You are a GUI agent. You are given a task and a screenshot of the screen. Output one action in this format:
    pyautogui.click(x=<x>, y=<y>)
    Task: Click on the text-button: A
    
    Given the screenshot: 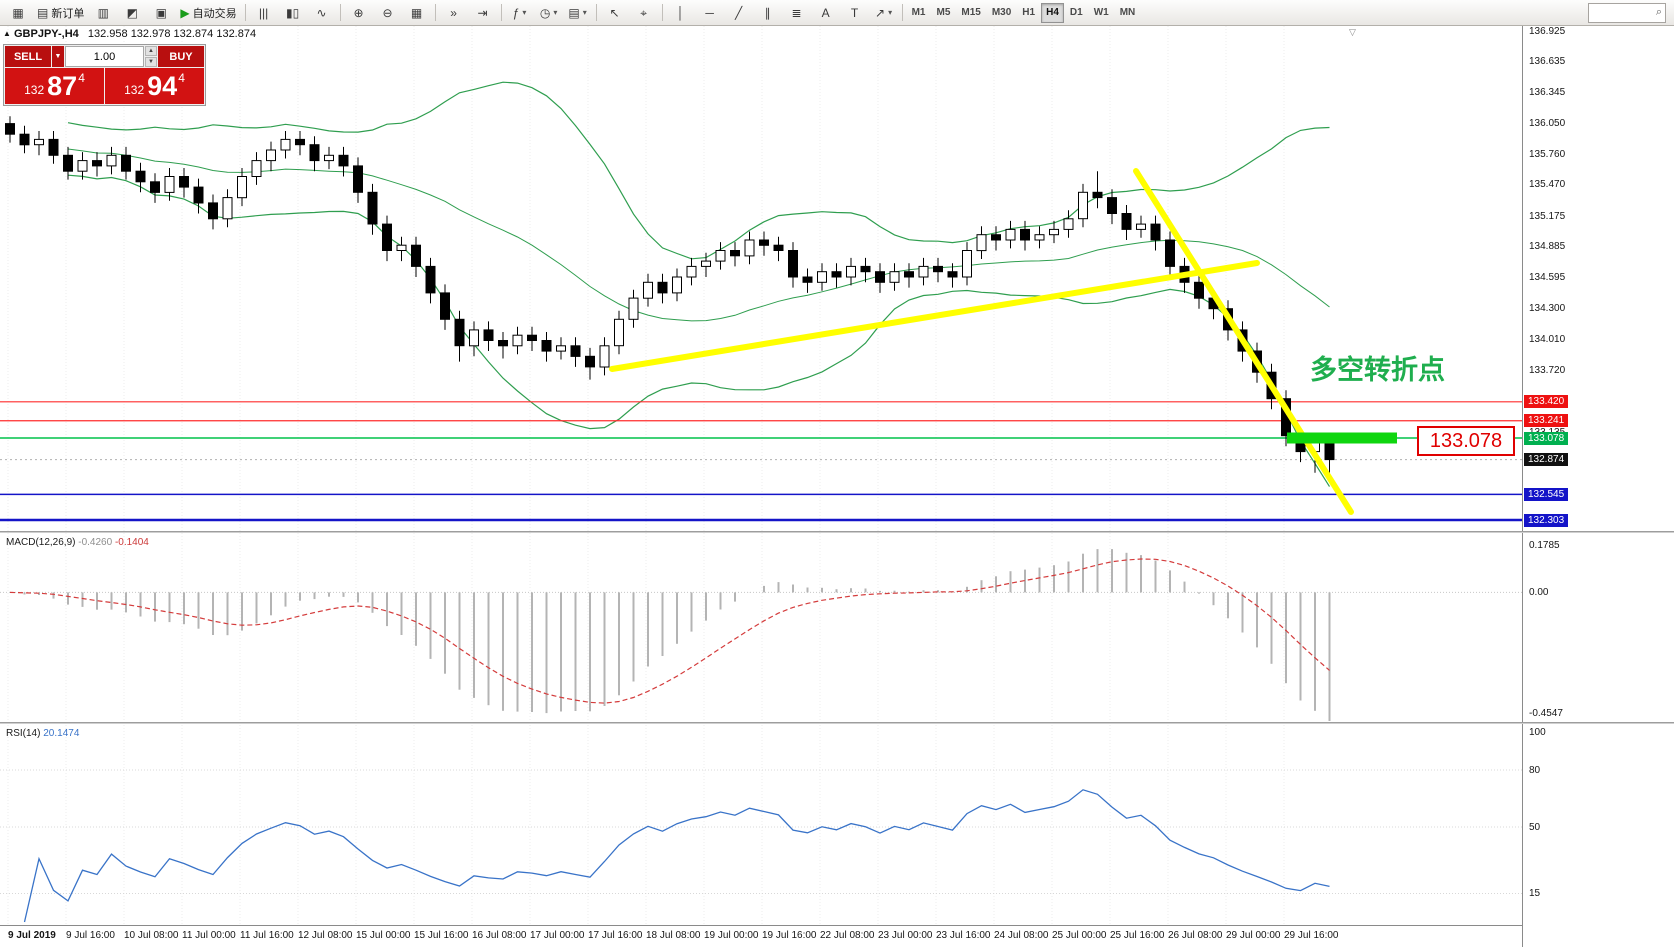 What is the action you would take?
    pyautogui.click(x=826, y=13)
    